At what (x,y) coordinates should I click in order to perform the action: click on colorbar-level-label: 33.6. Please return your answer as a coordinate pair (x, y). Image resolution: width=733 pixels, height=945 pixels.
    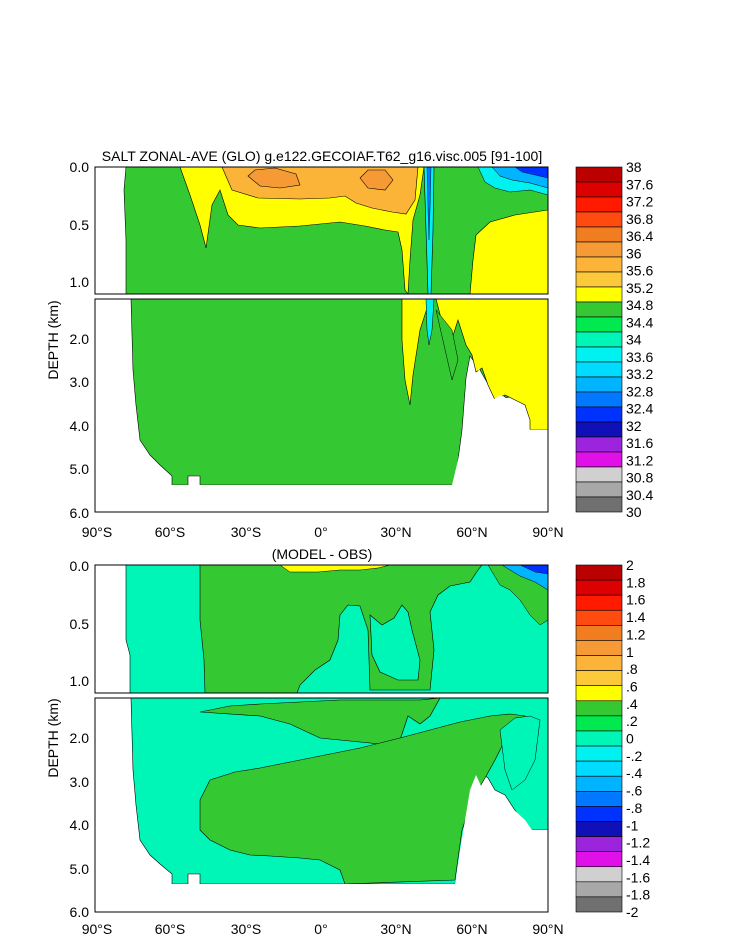
    Looking at the image, I should click on (639, 357).